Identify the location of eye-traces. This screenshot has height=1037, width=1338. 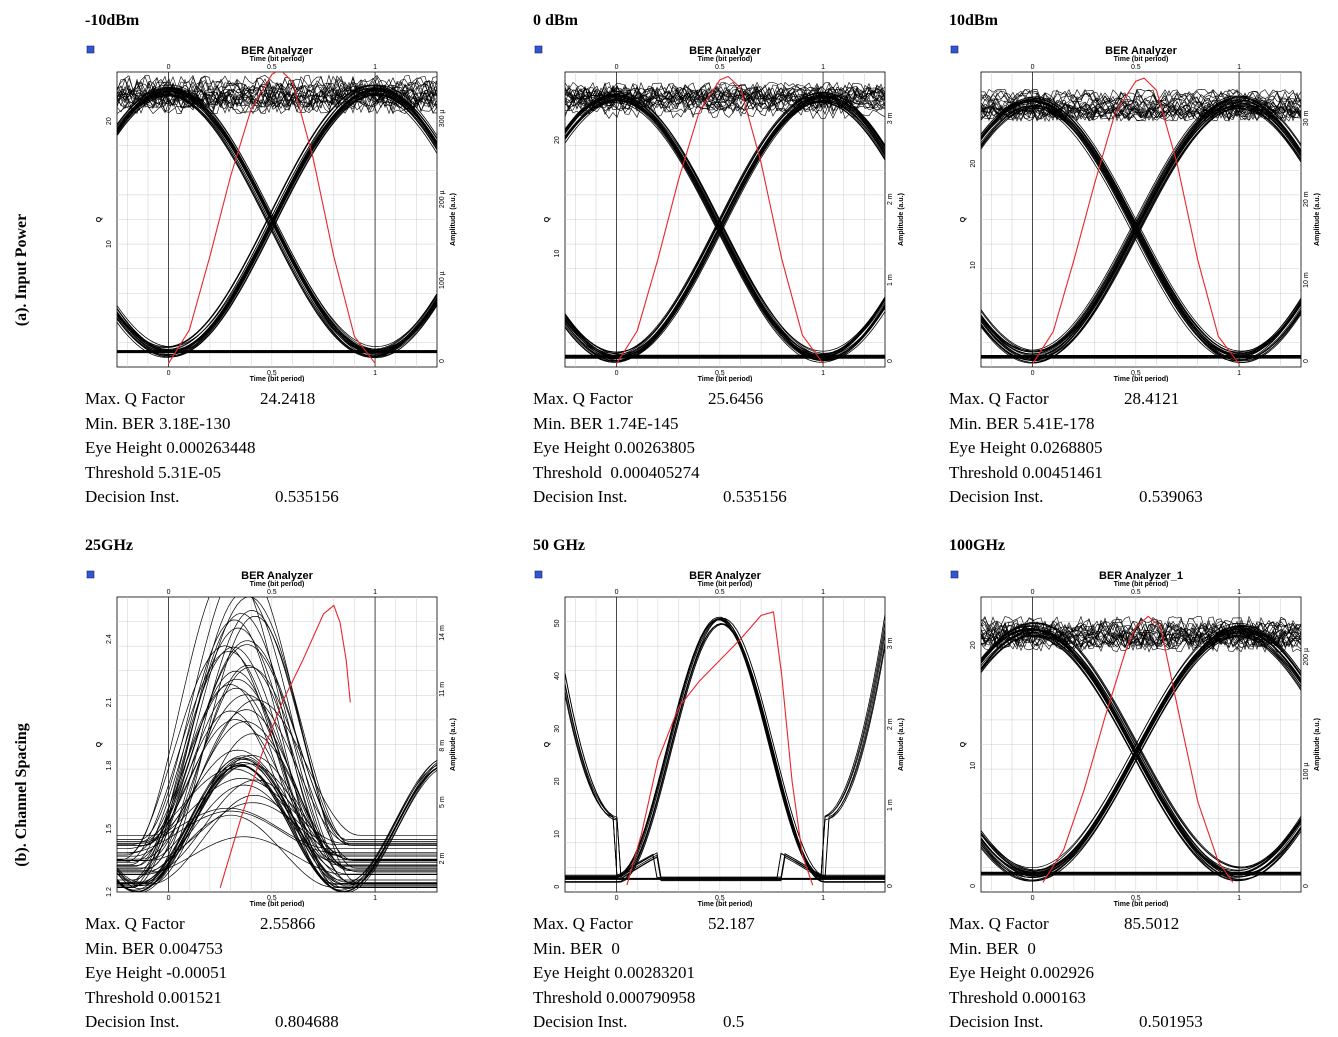
(725, 748).